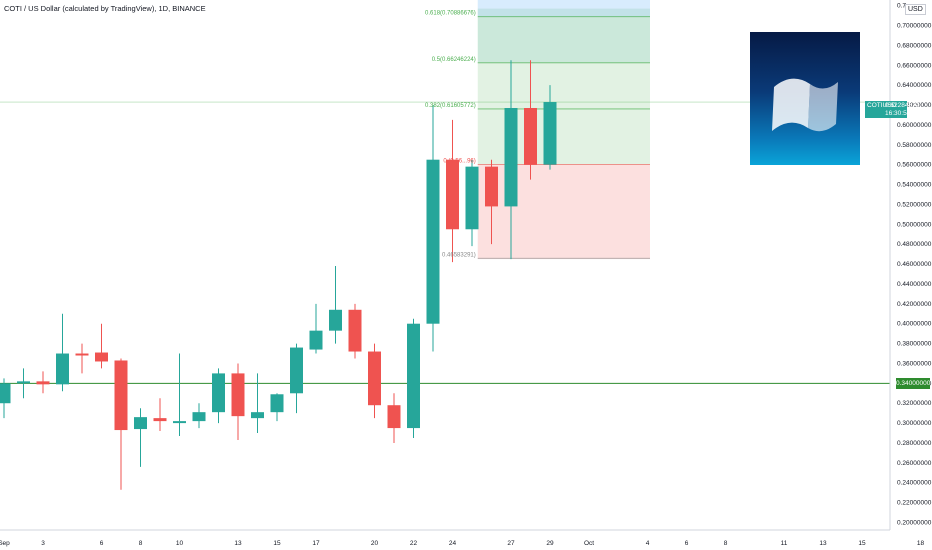  Describe the element at coordinates (726, 543) in the screenshot. I see `time-tick-16: 8` at that location.